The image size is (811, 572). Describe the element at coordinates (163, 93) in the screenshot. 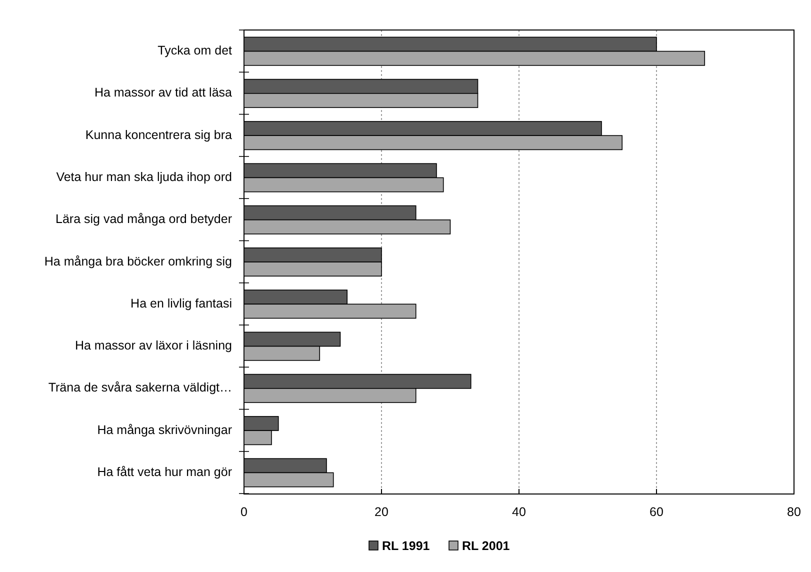

I see `y-tick-label: Ha massor av tid att läsa` at that location.